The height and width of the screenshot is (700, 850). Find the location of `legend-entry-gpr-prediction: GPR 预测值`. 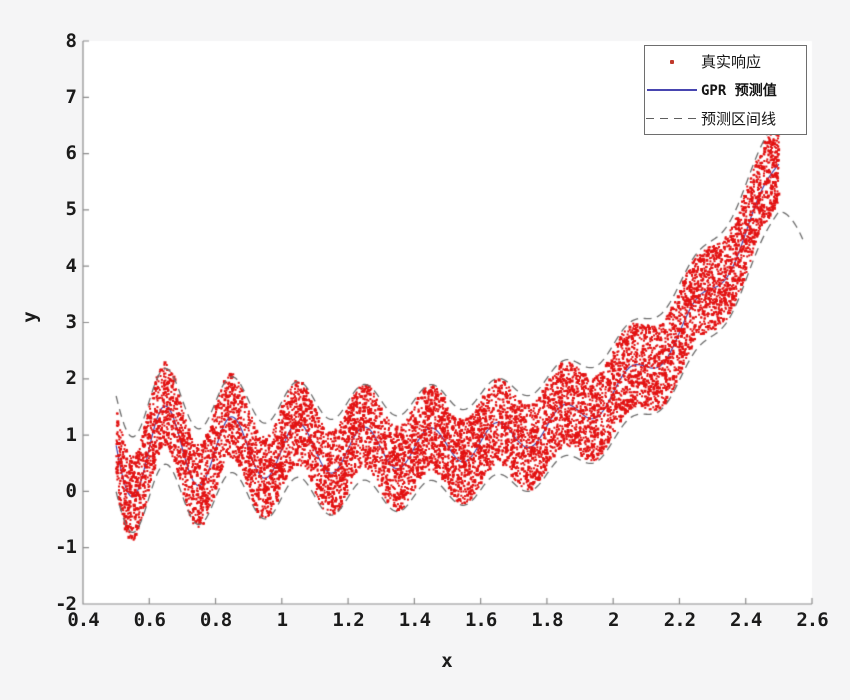

legend-entry-gpr-prediction: GPR 预测值 is located at coordinates (725, 90).